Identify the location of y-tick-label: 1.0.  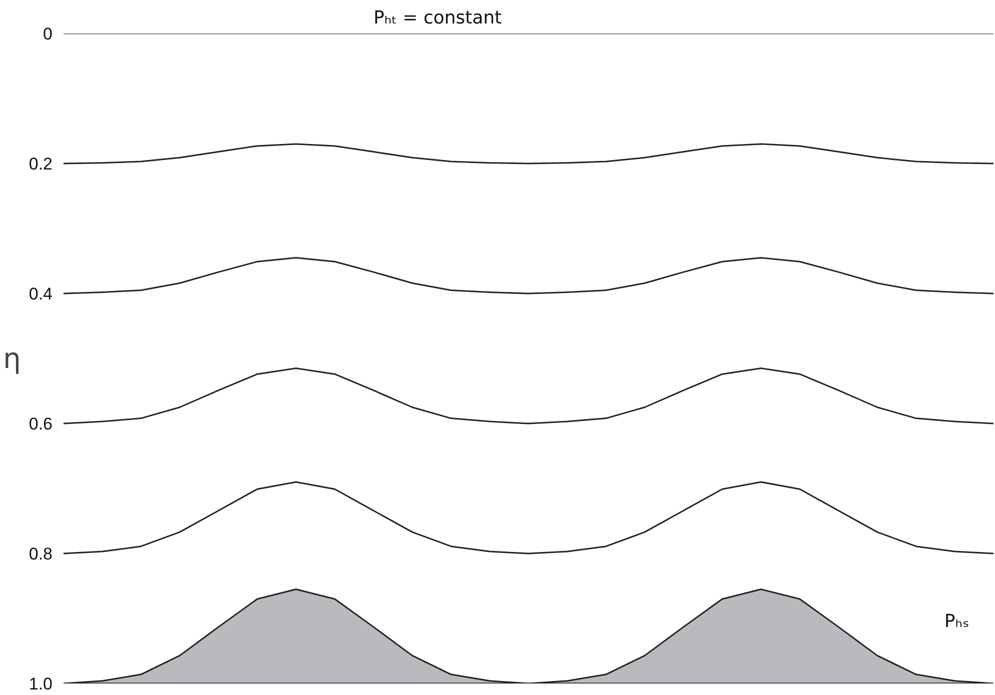
(40, 684).